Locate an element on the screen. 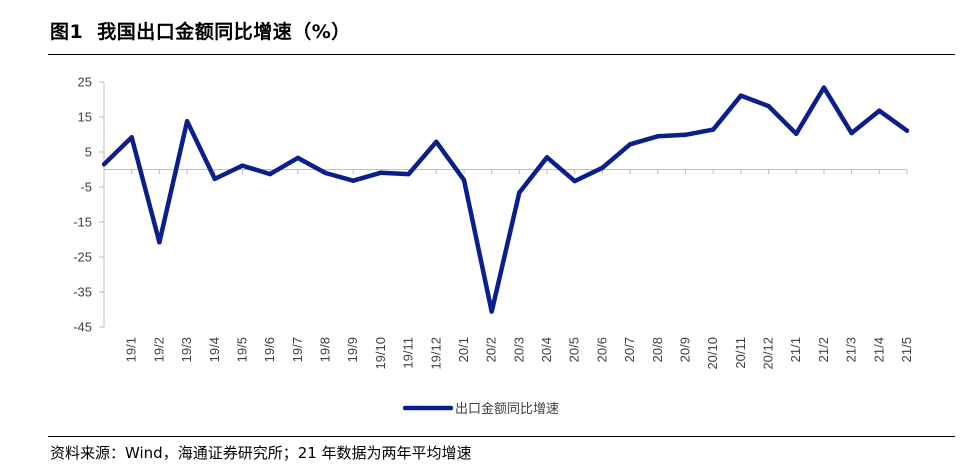 The height and width of the screenshot is (466, 977). source-note: 资料来源：Wind，海通证券研究所；21 年数据为两年平均增速 is located at coordinates (261, 453).